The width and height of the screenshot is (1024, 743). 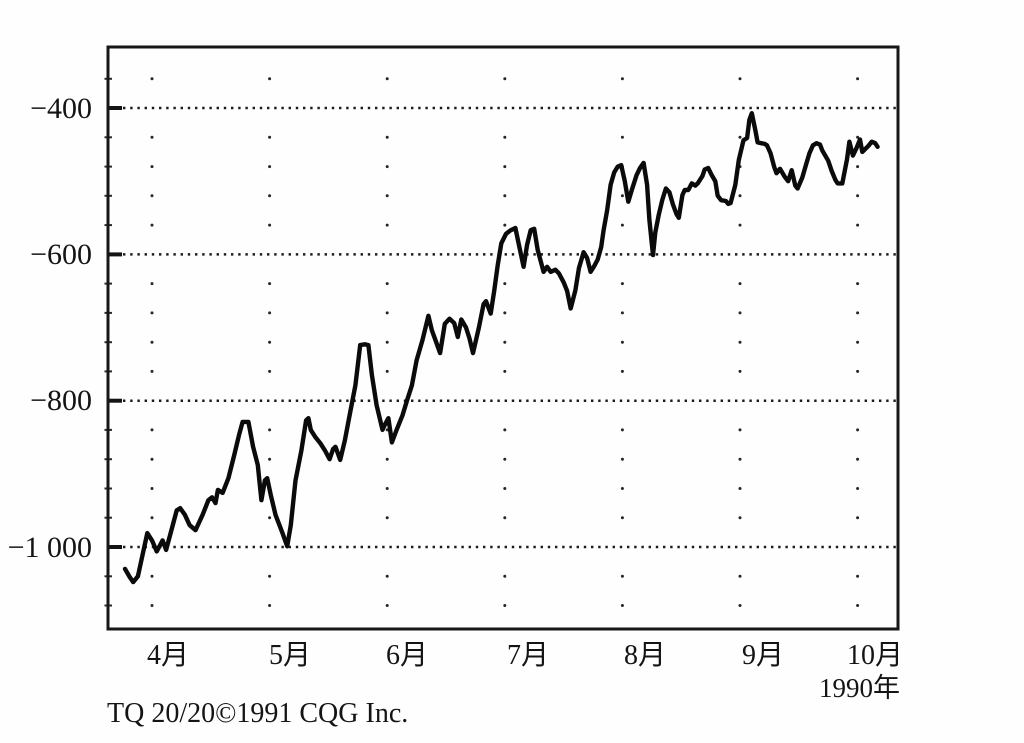 I want to click on x-axis-labels: 4月 5月 6月 7月 8月 9月 10月, so click(x=525, y=655).